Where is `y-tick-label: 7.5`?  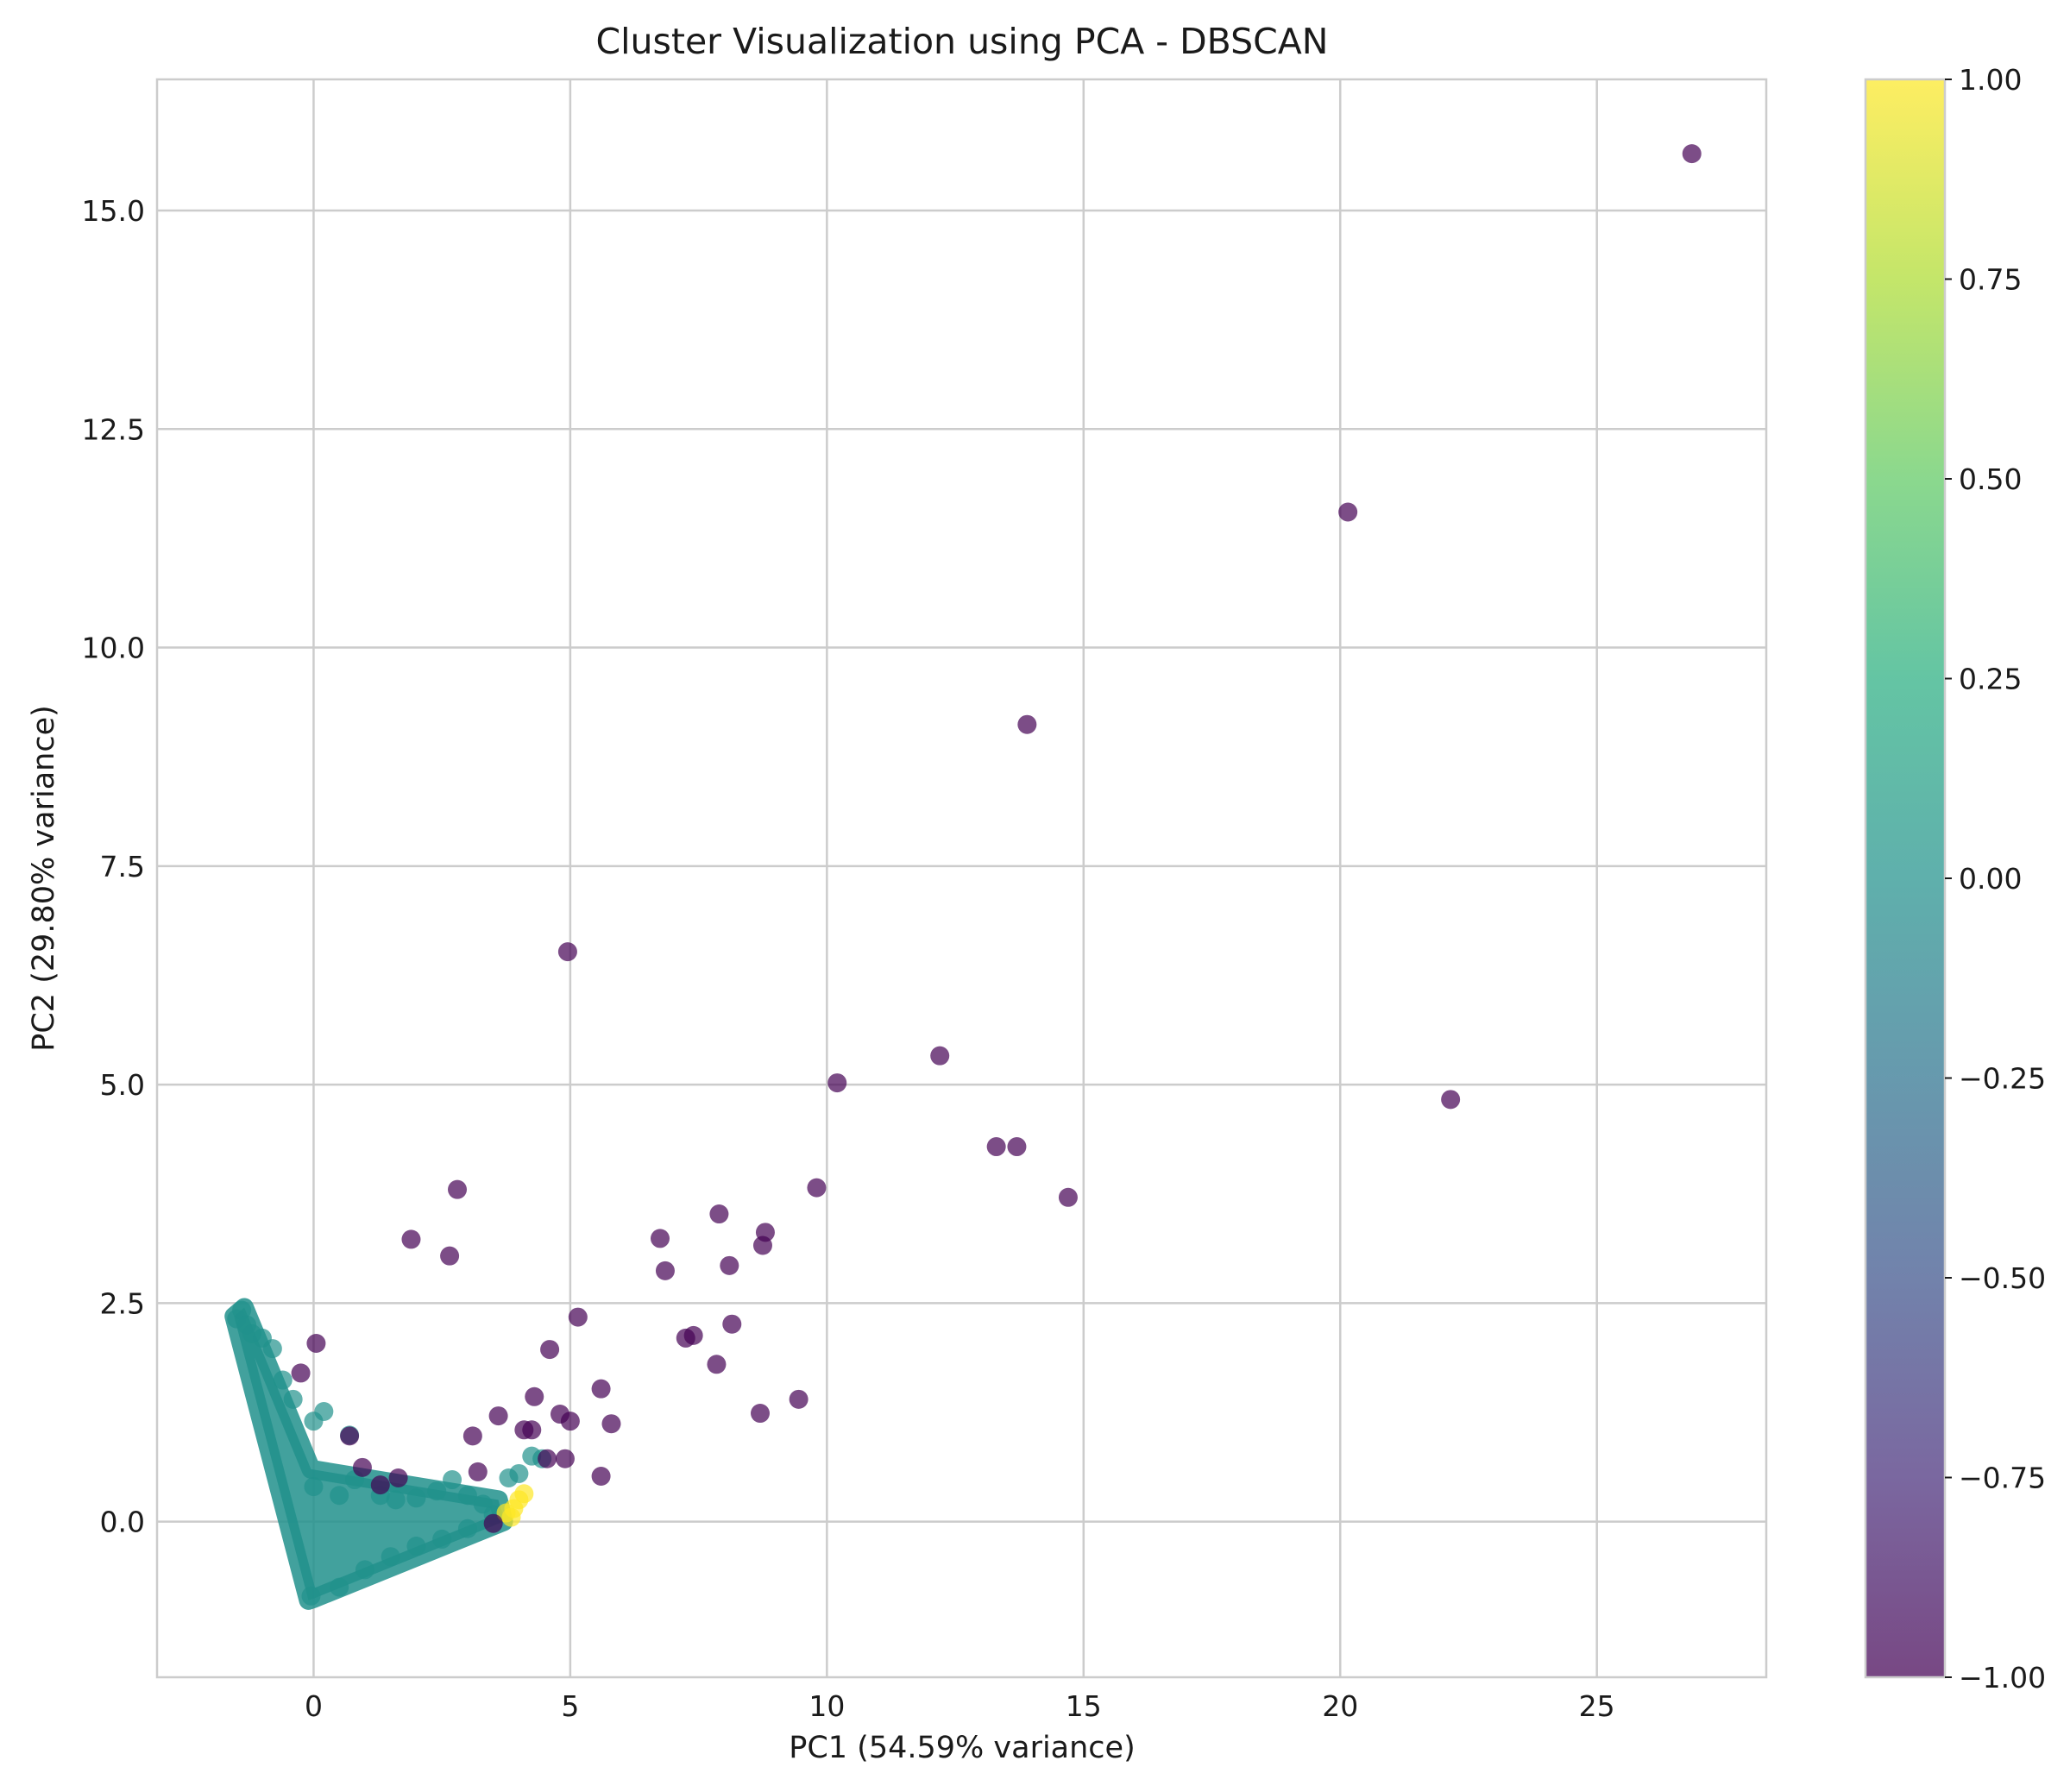
y-tick-label: 7.5 is located at coordinates (122, 866).